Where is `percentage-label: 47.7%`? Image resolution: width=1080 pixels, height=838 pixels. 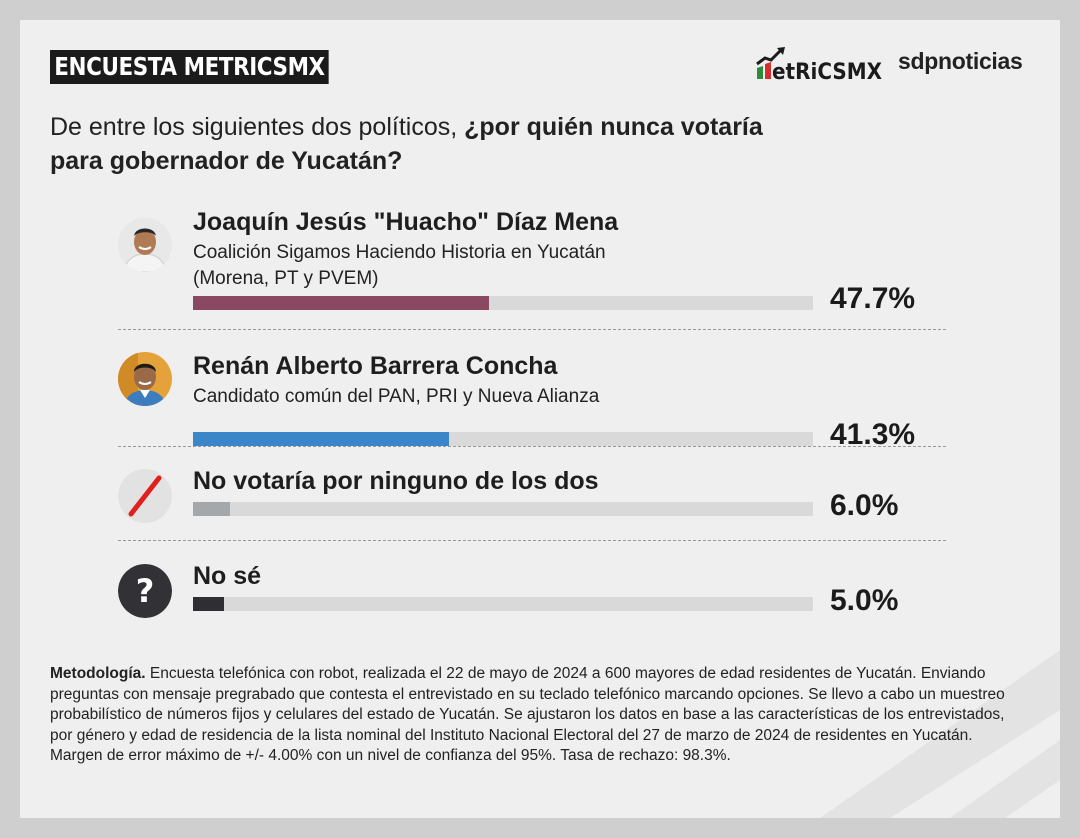
percentage-label: 47.7% is located at coordinates (873, 298).